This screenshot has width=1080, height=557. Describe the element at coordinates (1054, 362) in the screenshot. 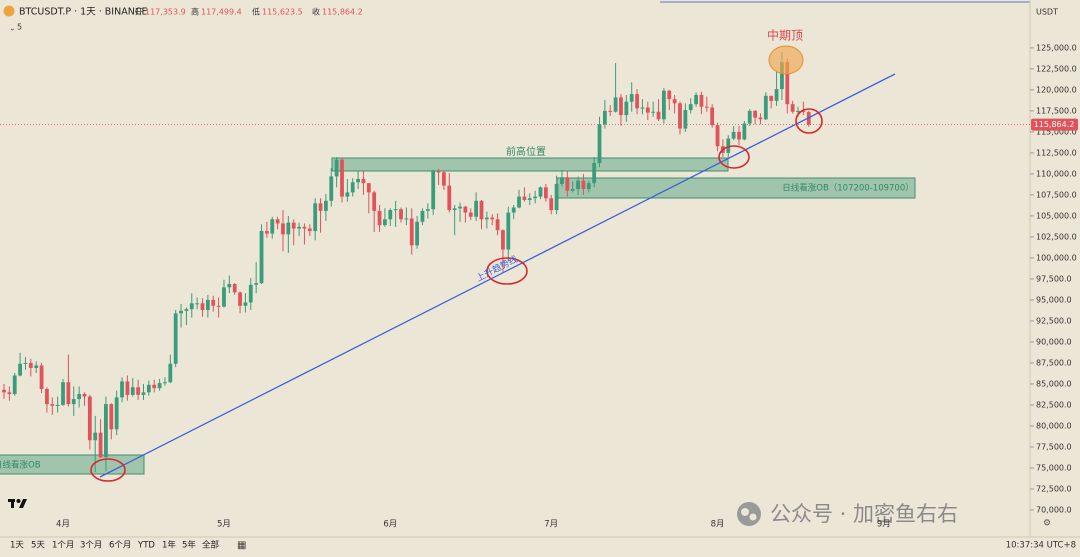

I see `y-tick-label: 87,500.0` at that location.